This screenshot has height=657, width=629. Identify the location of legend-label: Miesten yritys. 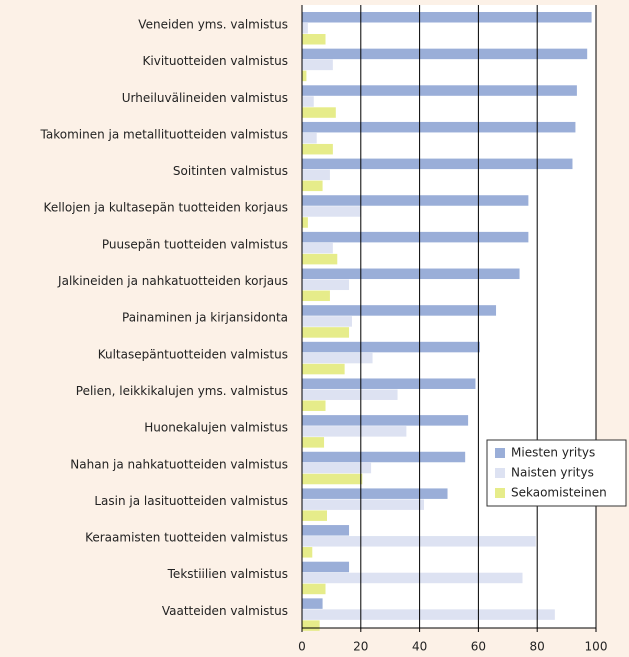
(553, 453).